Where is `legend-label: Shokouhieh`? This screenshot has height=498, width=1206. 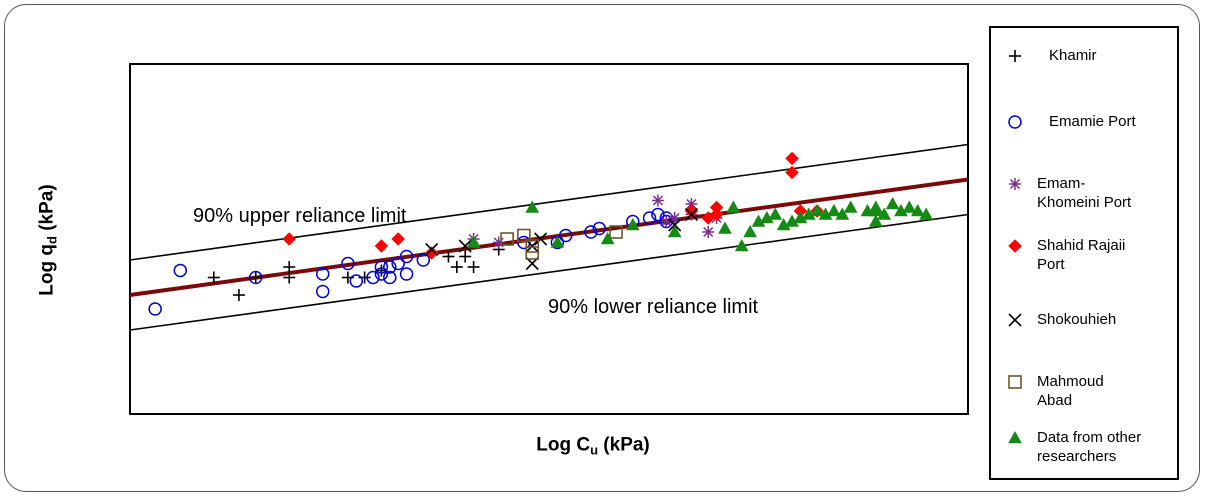 legend-label: Shokouhieh is located at coordinates (1077, 319).